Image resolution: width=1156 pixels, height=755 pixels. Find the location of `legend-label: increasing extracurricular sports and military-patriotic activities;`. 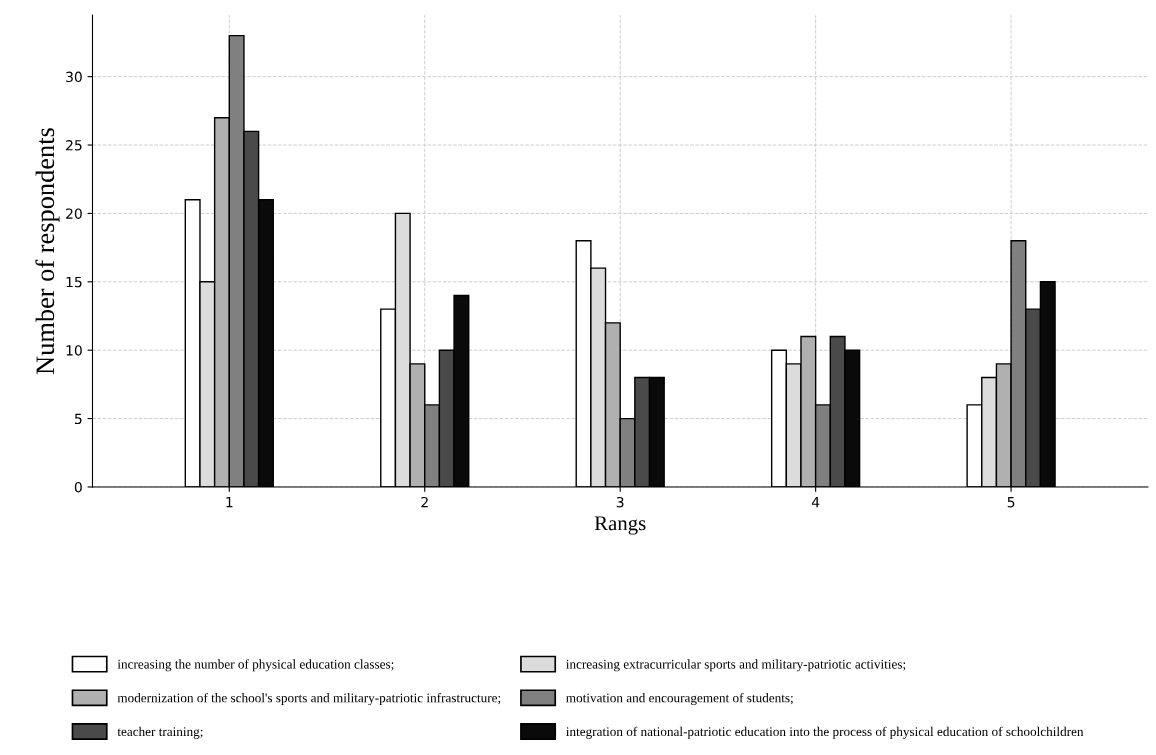

legend-label: increasing extracurricular sports and military-patriotic activities; is located at coordinates (736, 665).